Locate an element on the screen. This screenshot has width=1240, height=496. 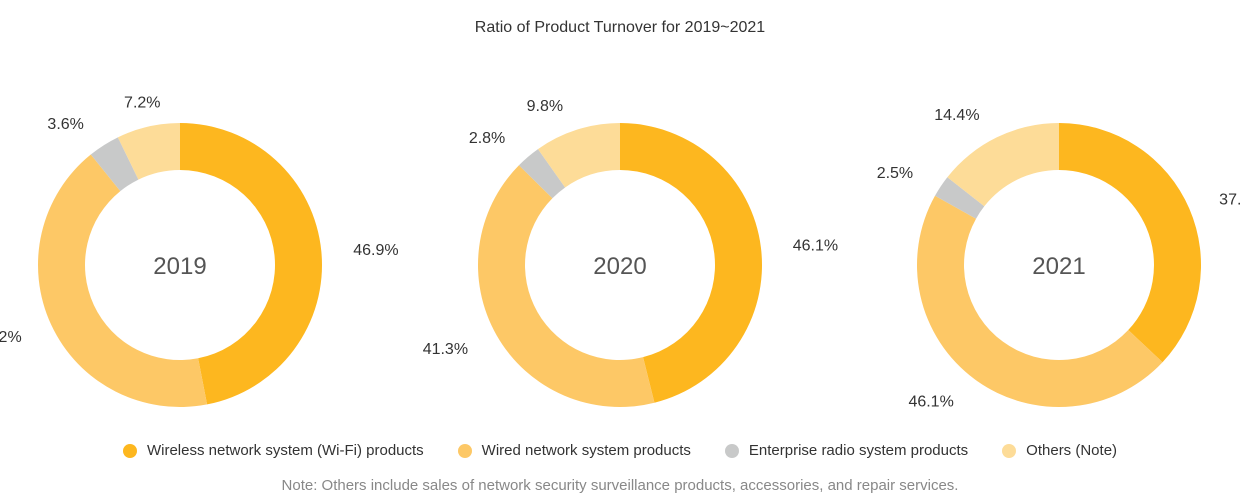
data-label: 2.5% is located at coordinates (895, 173).